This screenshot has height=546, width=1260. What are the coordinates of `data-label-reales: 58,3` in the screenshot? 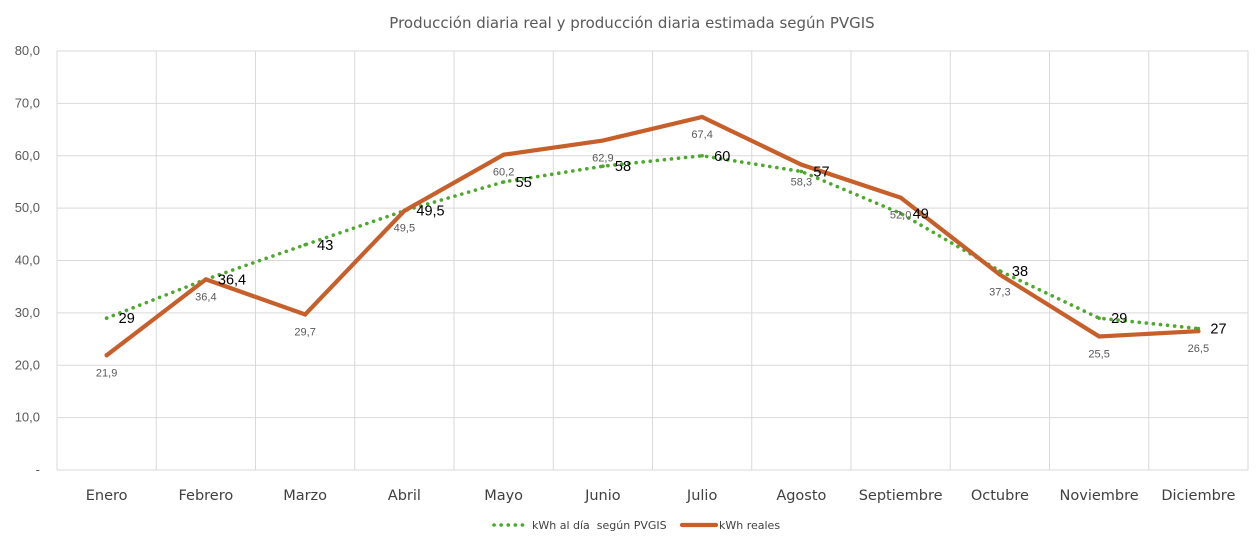 It's located at (801, 183).